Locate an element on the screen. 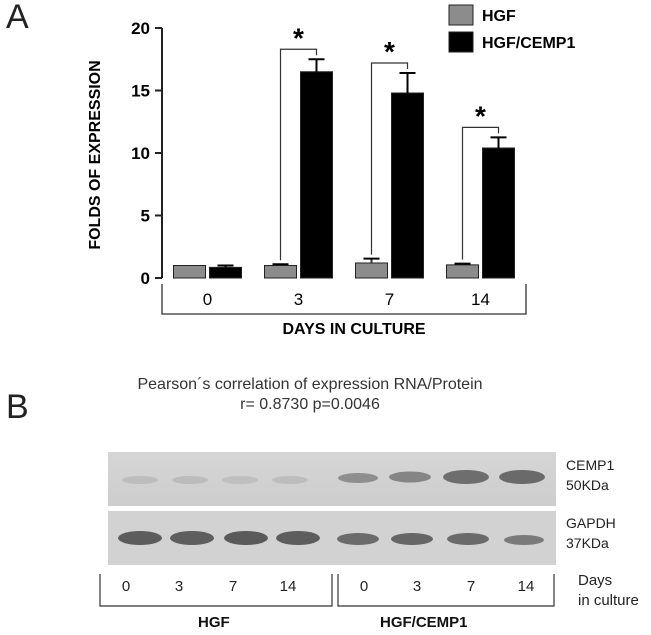  gapdh-band-size: 37KDa is located at coordinates (587, 543).